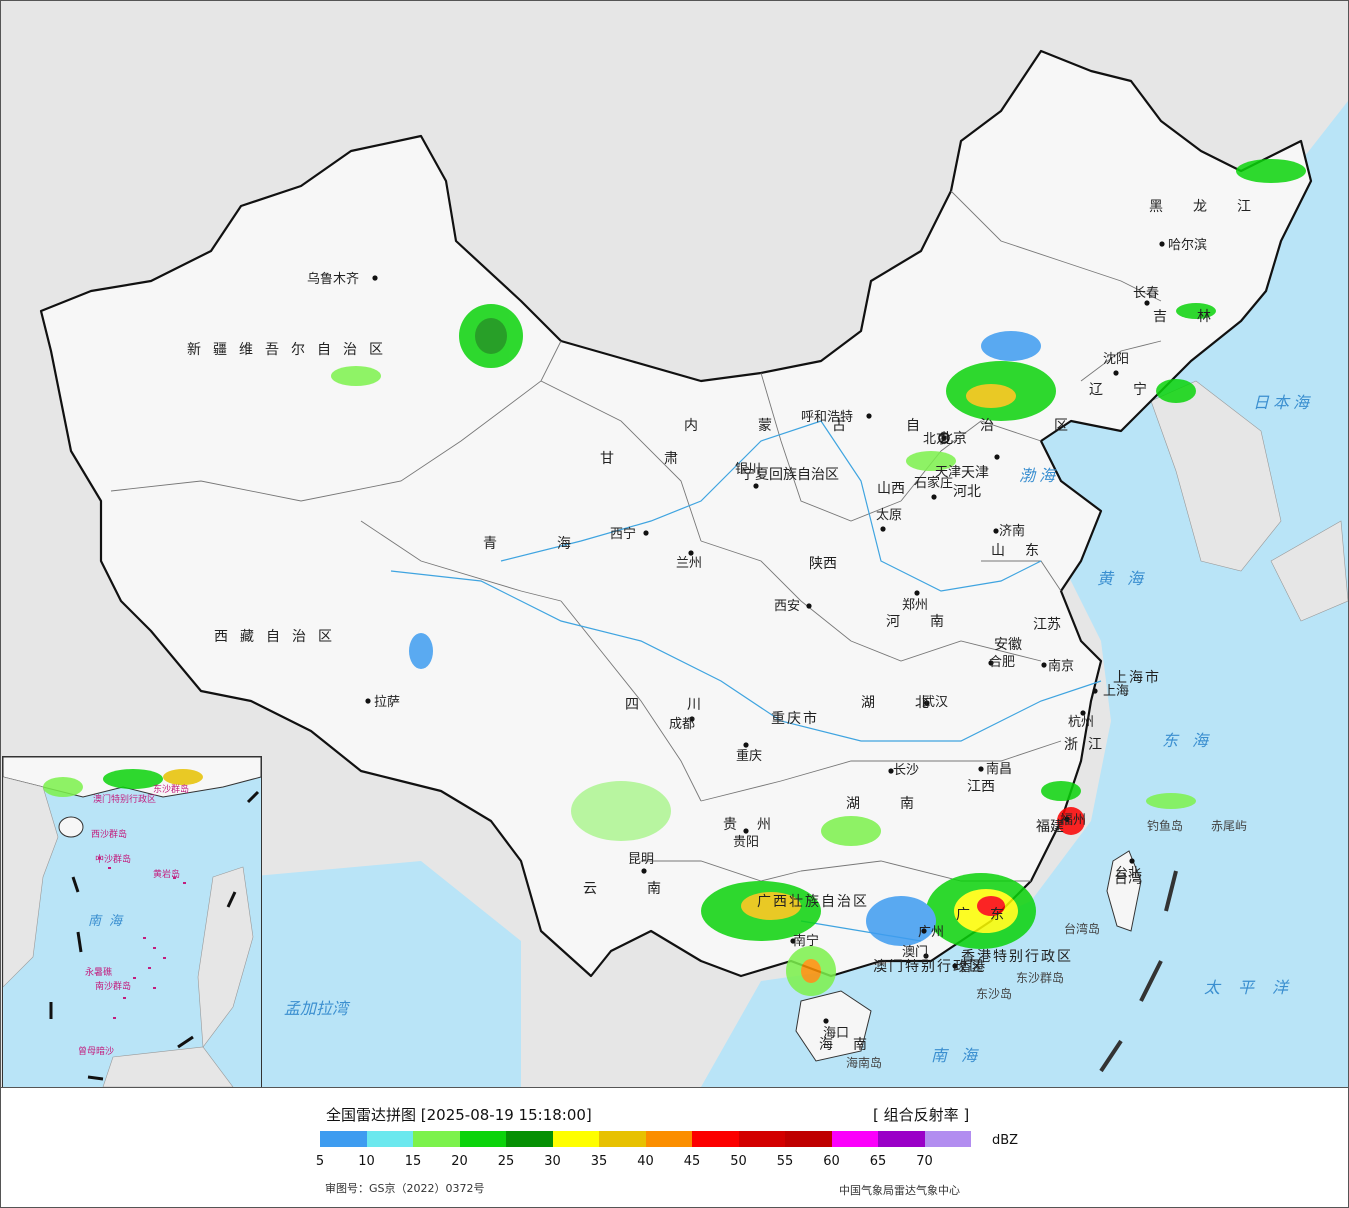 This screenshot has height=1208, width=1349. Describe the element at coordinates (972, 967) in the screenshot. I see `city-label: 香港` at that location.